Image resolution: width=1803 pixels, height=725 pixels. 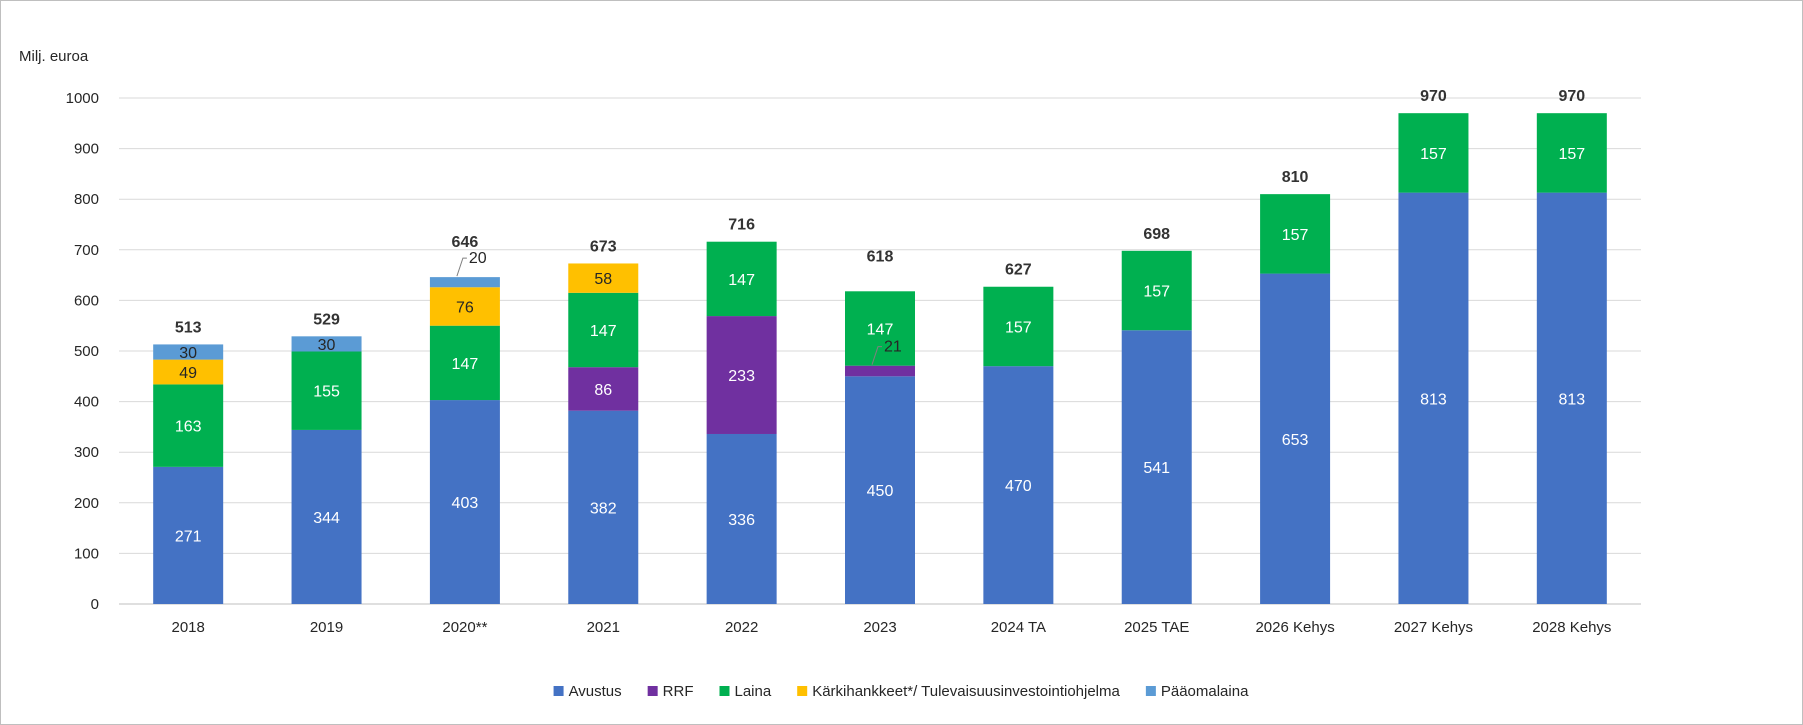 What do you see at coordinates (603, 279) in the screenshot?
I see `segment-data-label: 58` at bounding box center [603, 279].